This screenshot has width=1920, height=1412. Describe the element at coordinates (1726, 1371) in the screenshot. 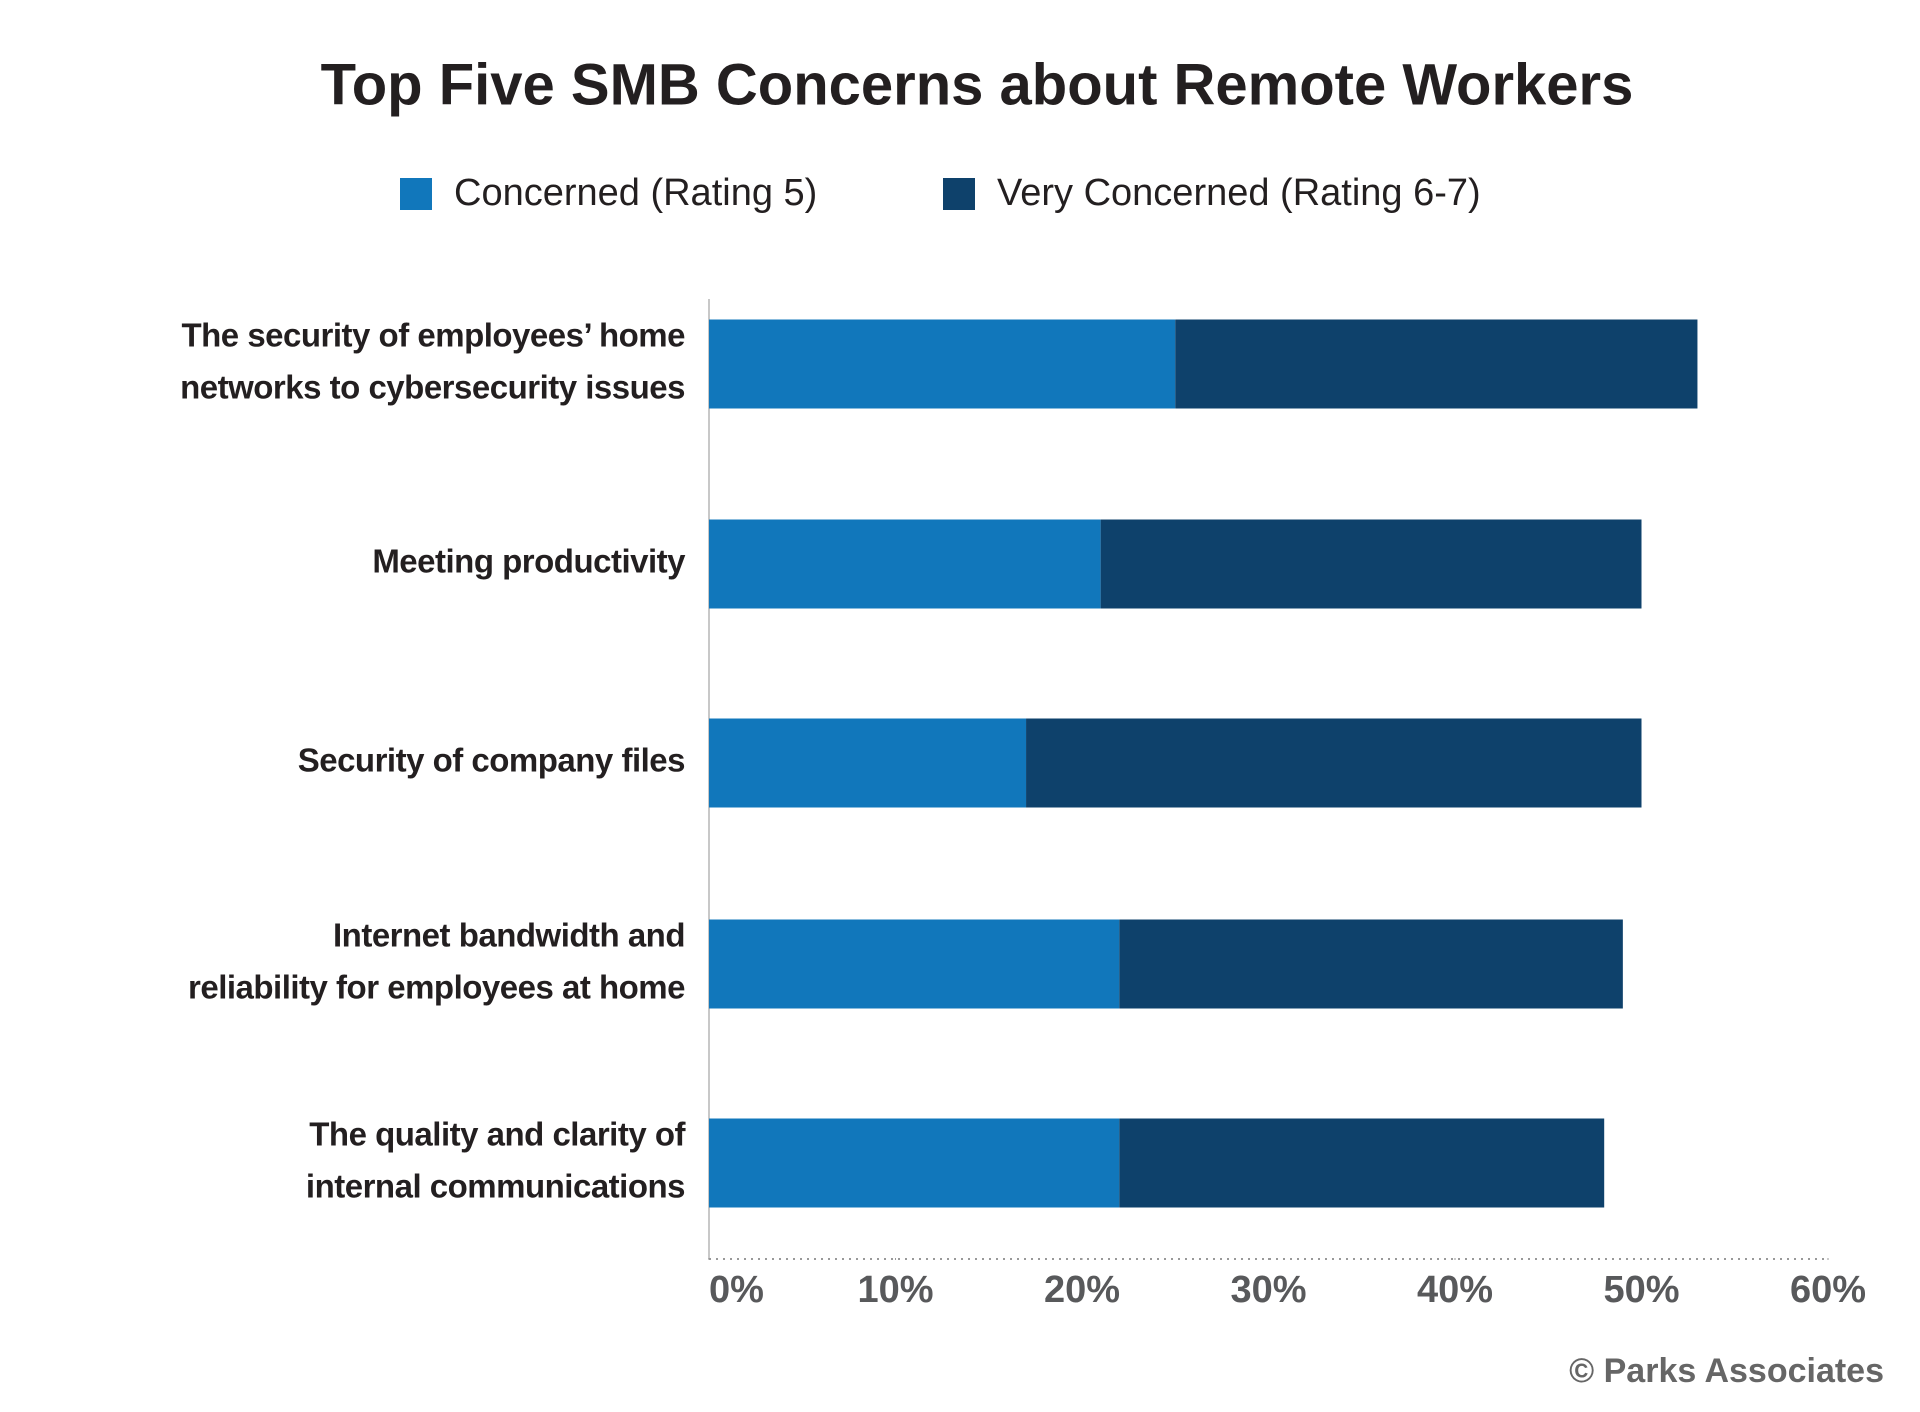

I see `source: © Parks Associates` at that location.